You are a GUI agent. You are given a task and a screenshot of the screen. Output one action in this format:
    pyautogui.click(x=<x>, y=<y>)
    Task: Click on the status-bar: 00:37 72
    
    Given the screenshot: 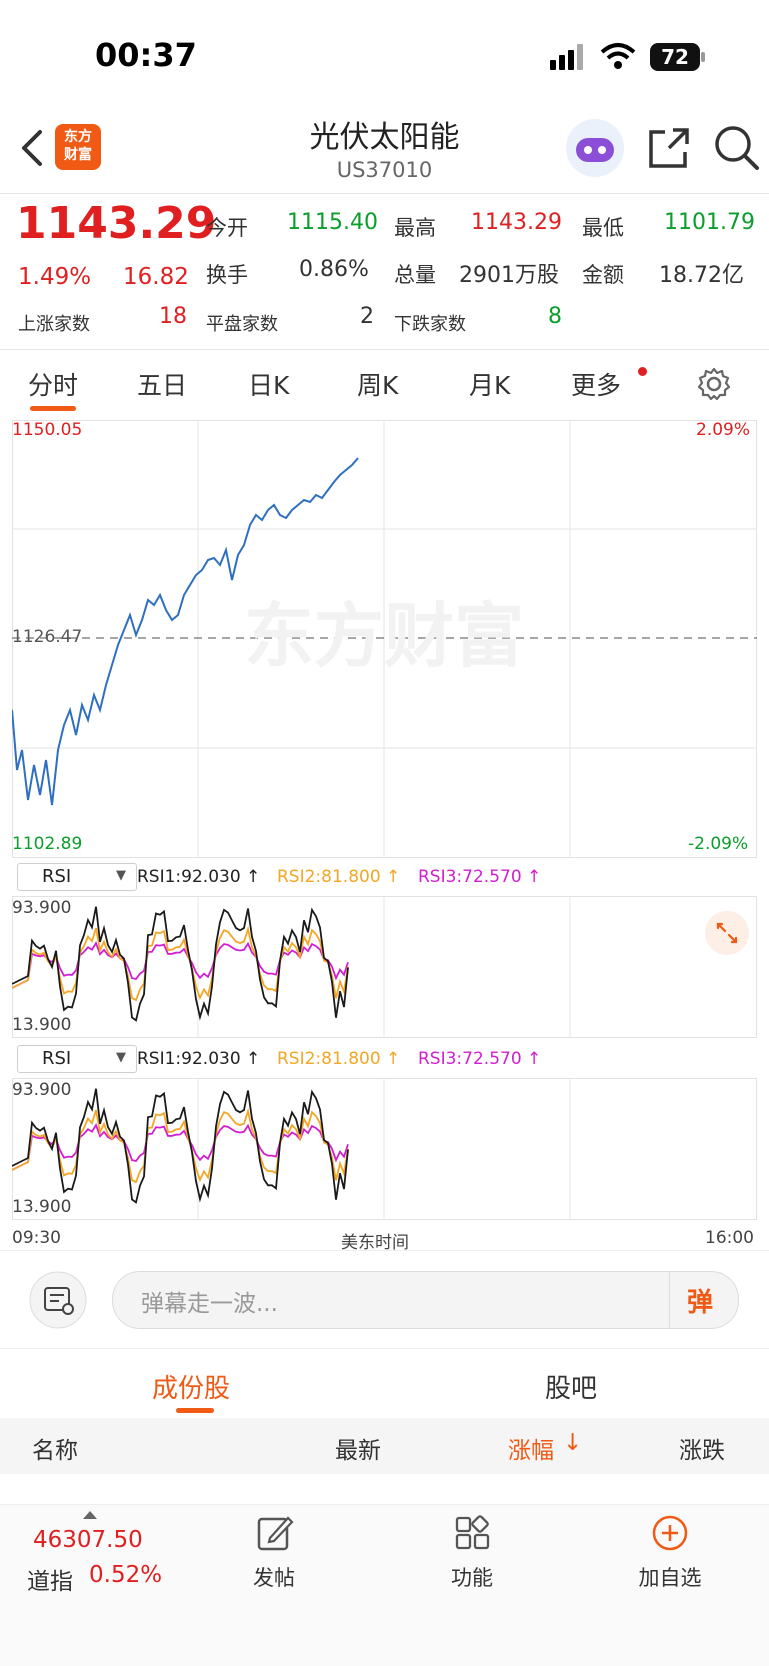 What is the action you would take?
    pyautogui.click(x=384, y=55)
    